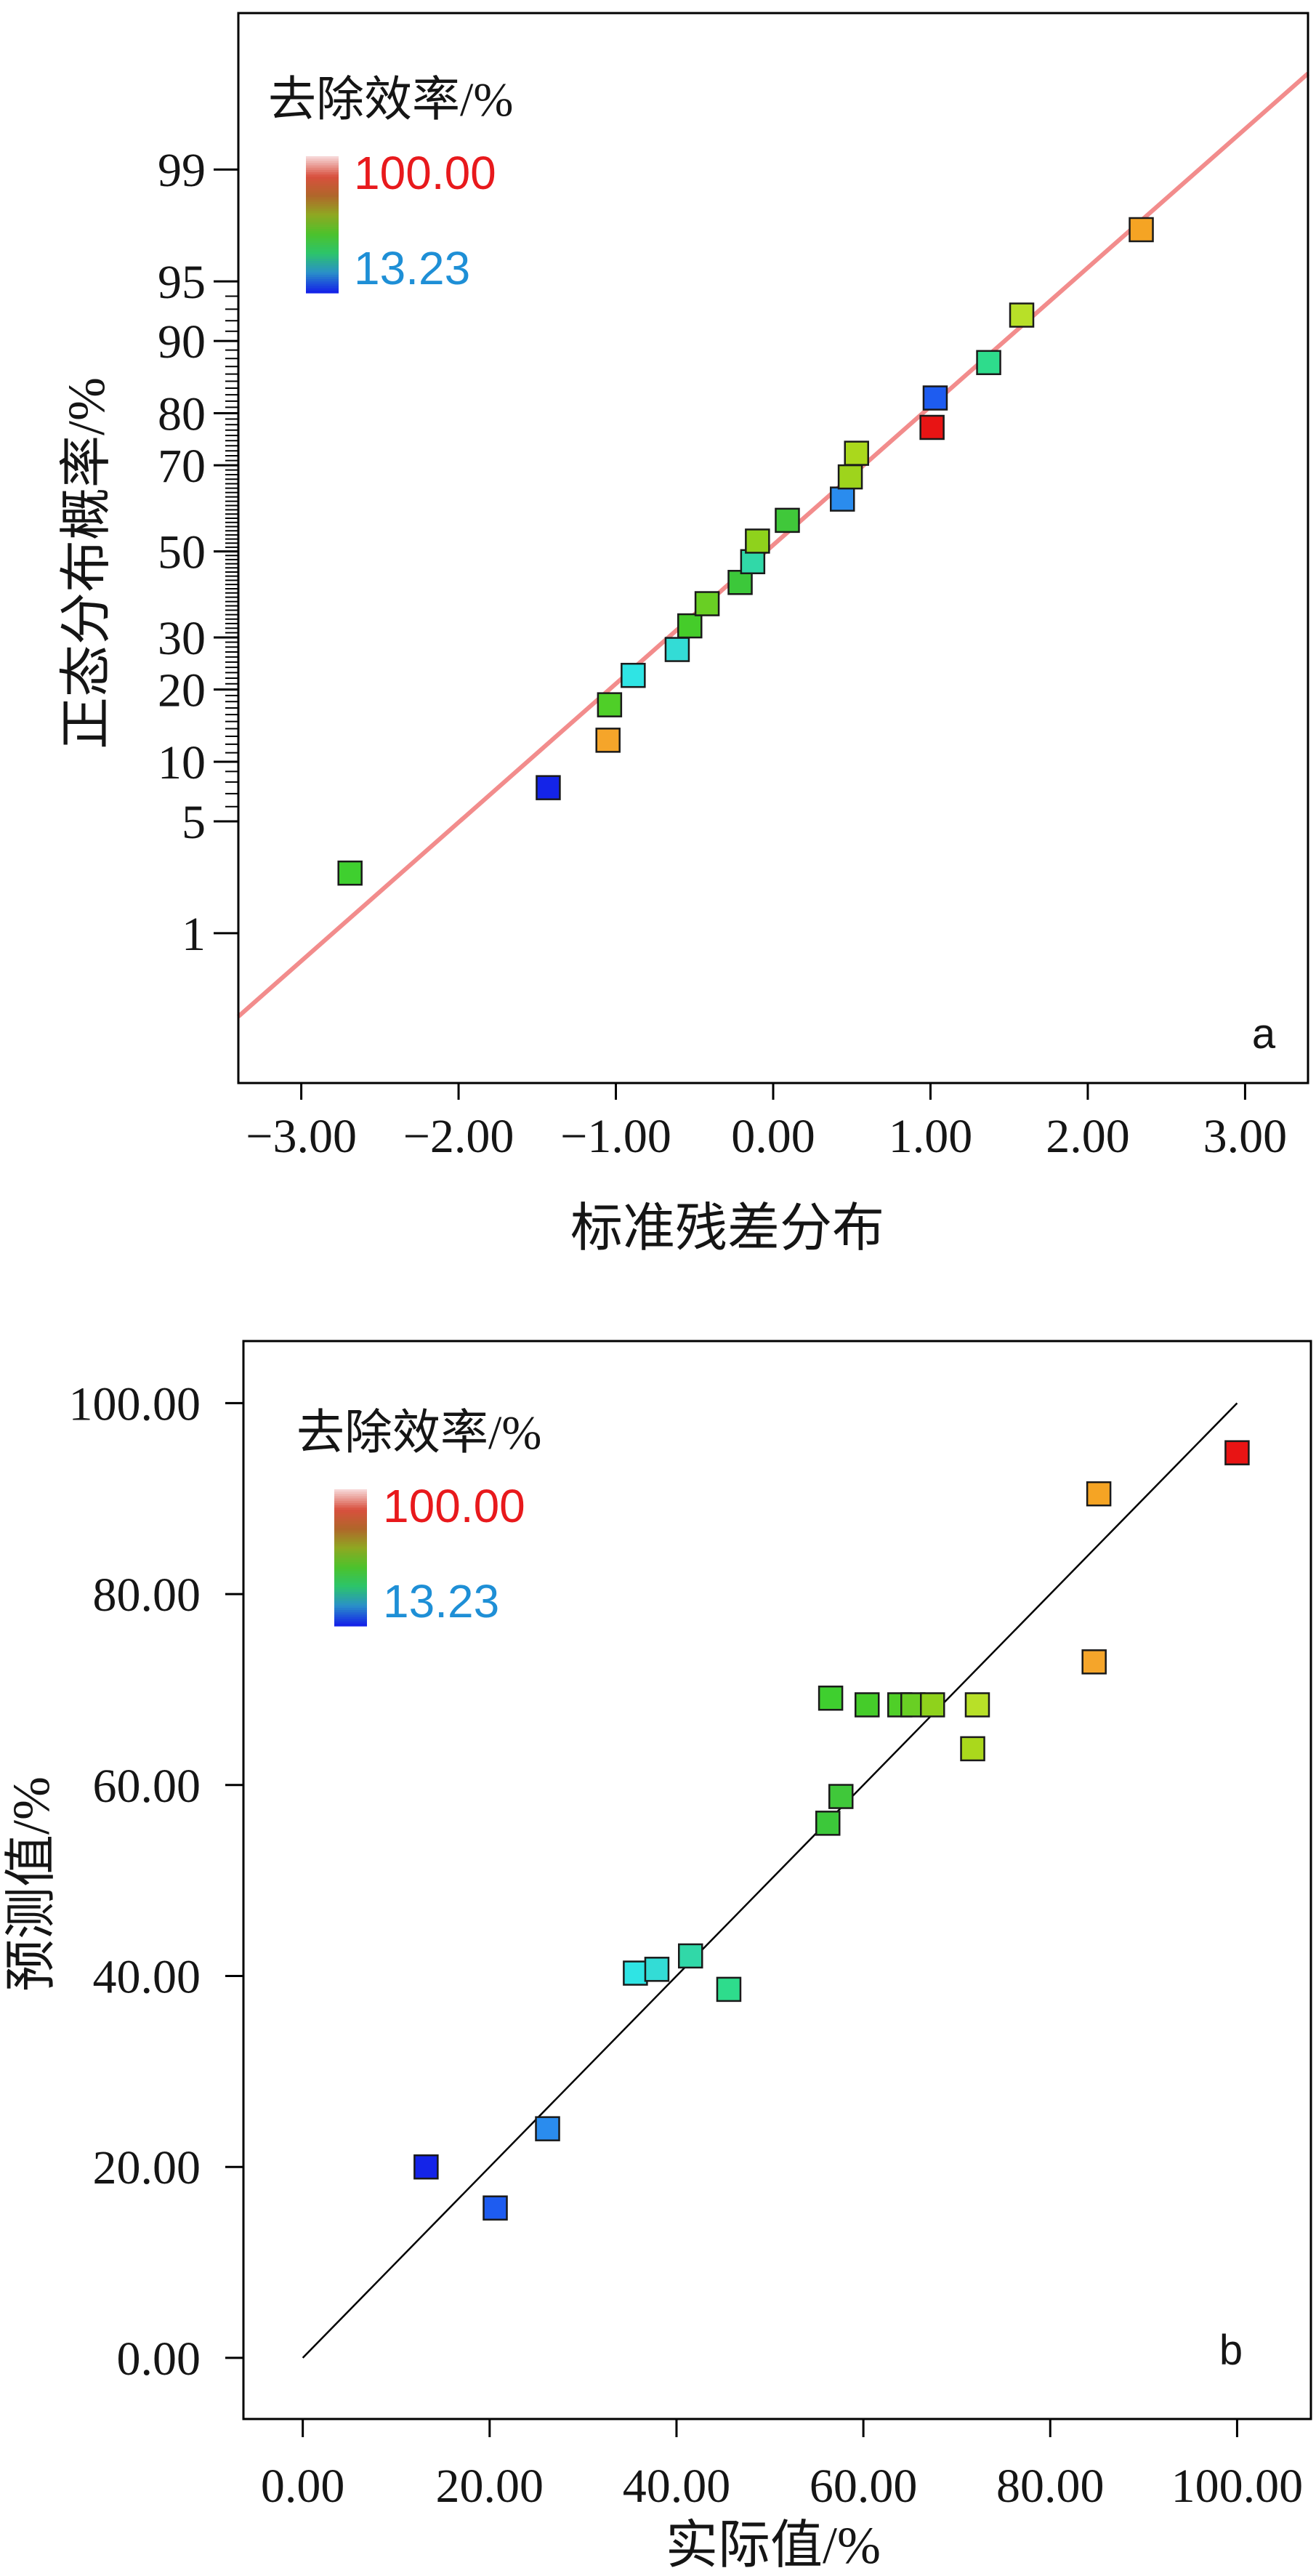 This screenshot has height=2576, width=1316. I want to click on x-tick-label: 60.00, so click(864, 2486).